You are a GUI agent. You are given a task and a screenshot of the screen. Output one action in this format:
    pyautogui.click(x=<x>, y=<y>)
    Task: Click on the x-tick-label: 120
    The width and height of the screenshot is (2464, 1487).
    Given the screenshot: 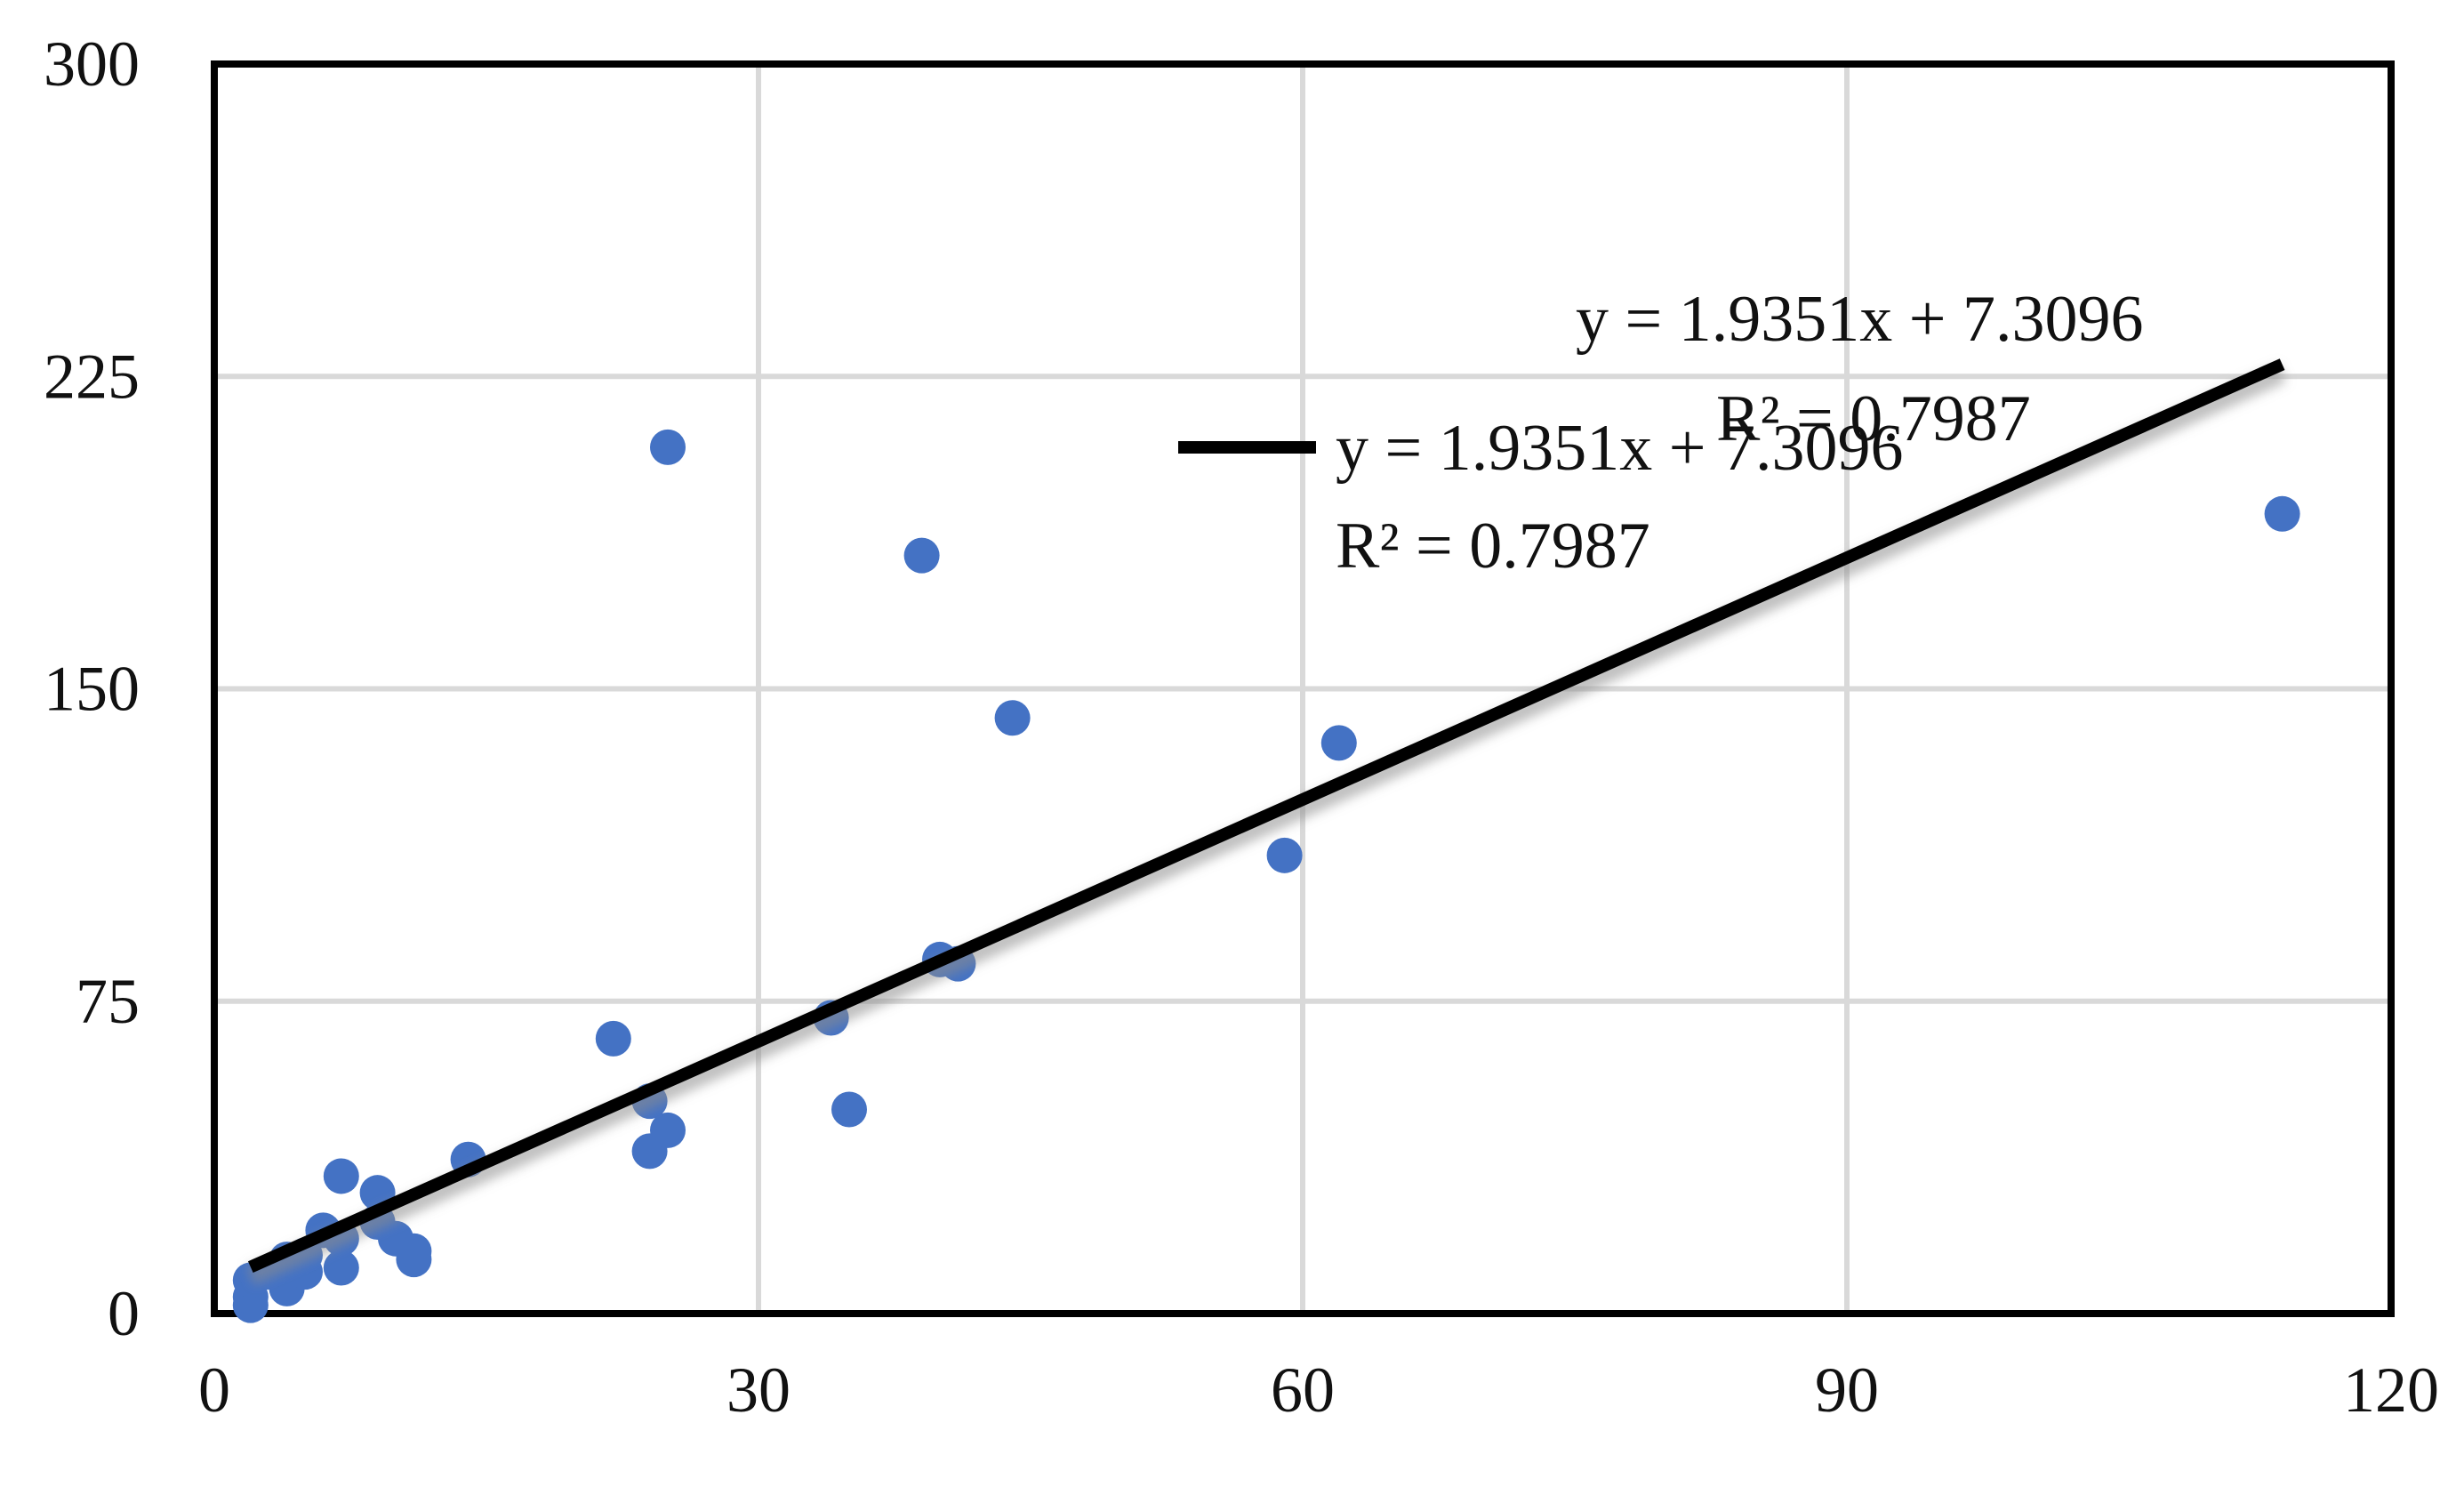 What is the action you would take?
    pyautogui.click(x=2391, y=1390)
    